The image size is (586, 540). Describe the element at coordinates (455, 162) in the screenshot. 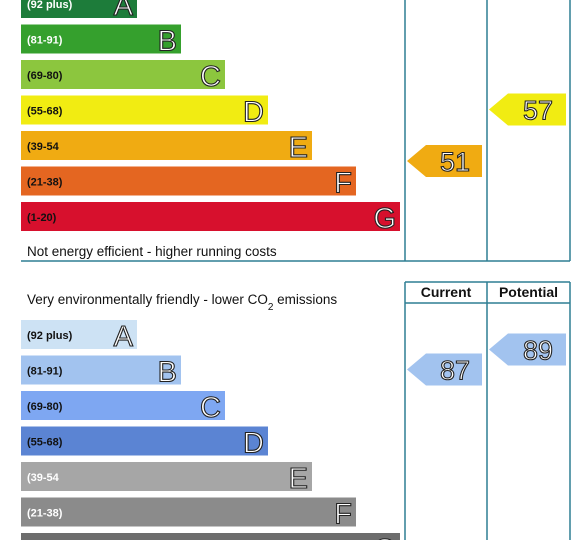

I see `current-rating-value: 51` at that location.